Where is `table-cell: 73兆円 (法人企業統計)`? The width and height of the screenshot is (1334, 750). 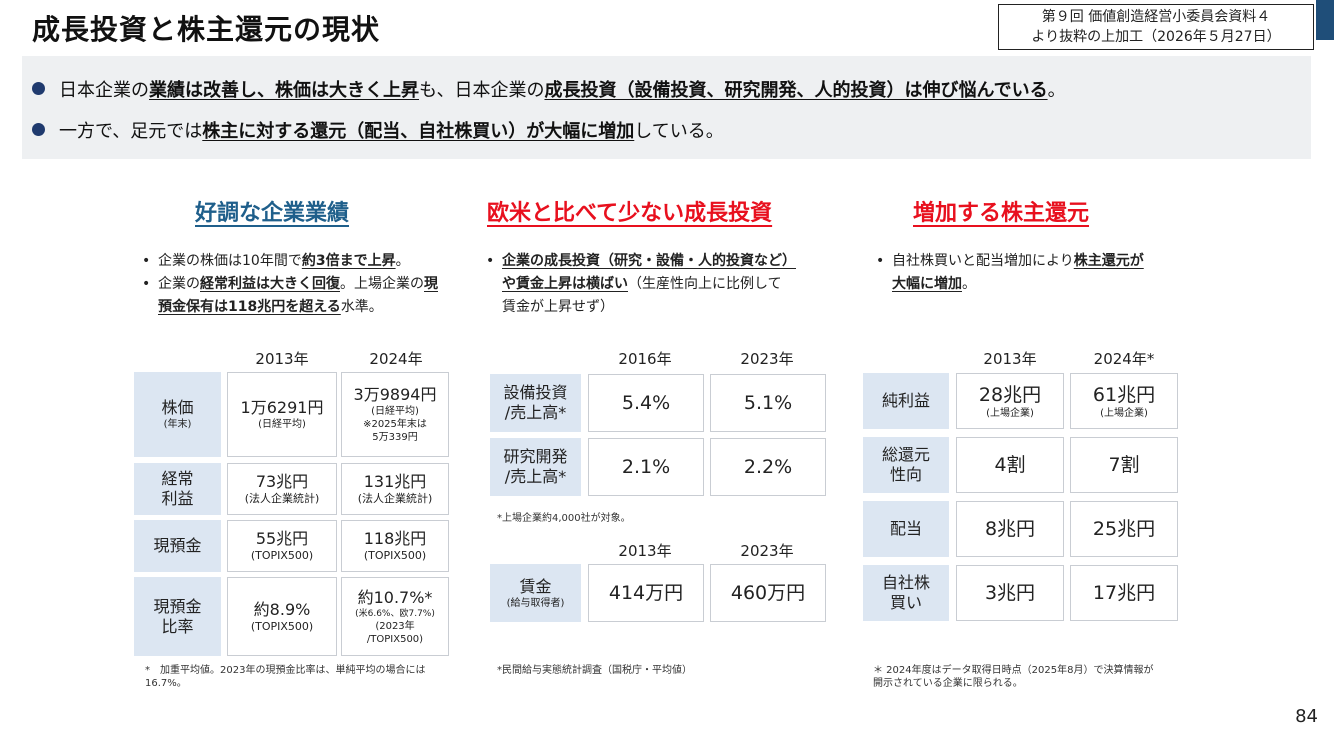 table-cell: 73兆円 (法人企業統計) is located at coordinates (282, 489).